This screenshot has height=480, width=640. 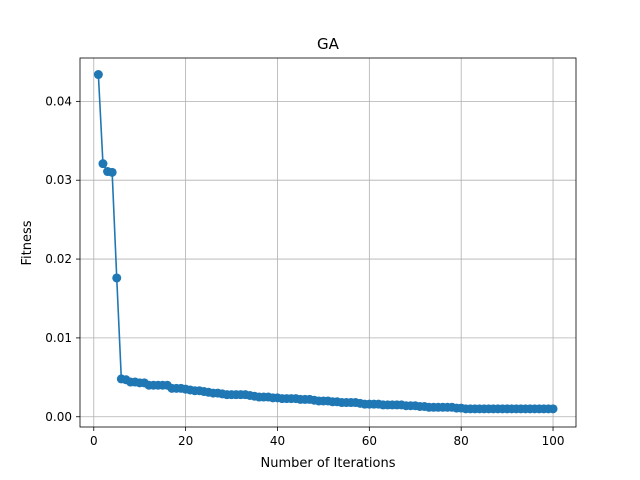 I want to click on y-tick-label: 0.04, so click(x=58, y=101).